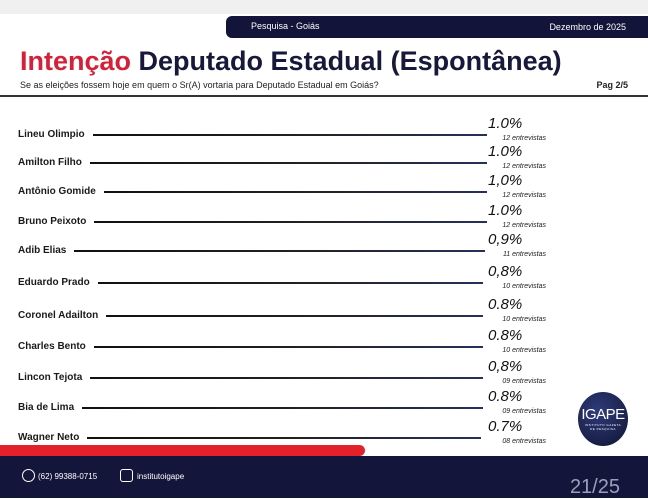 This screenshot has height=499, width=648. What do you see at coordinates (505, 180) in the screenshot?
I see `percent-label: 1,0%` at bounding box center [505, 180].